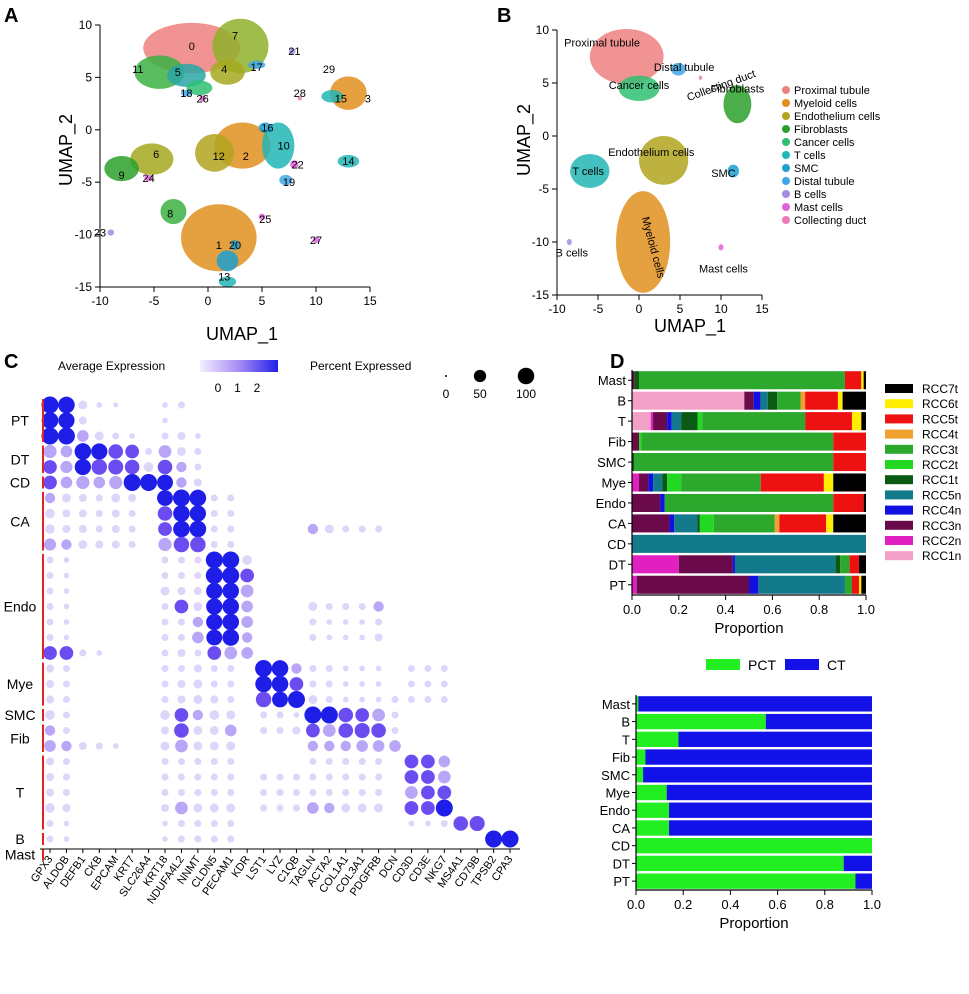  I want to click on cluster-label-11: 11, so click(137, 70).